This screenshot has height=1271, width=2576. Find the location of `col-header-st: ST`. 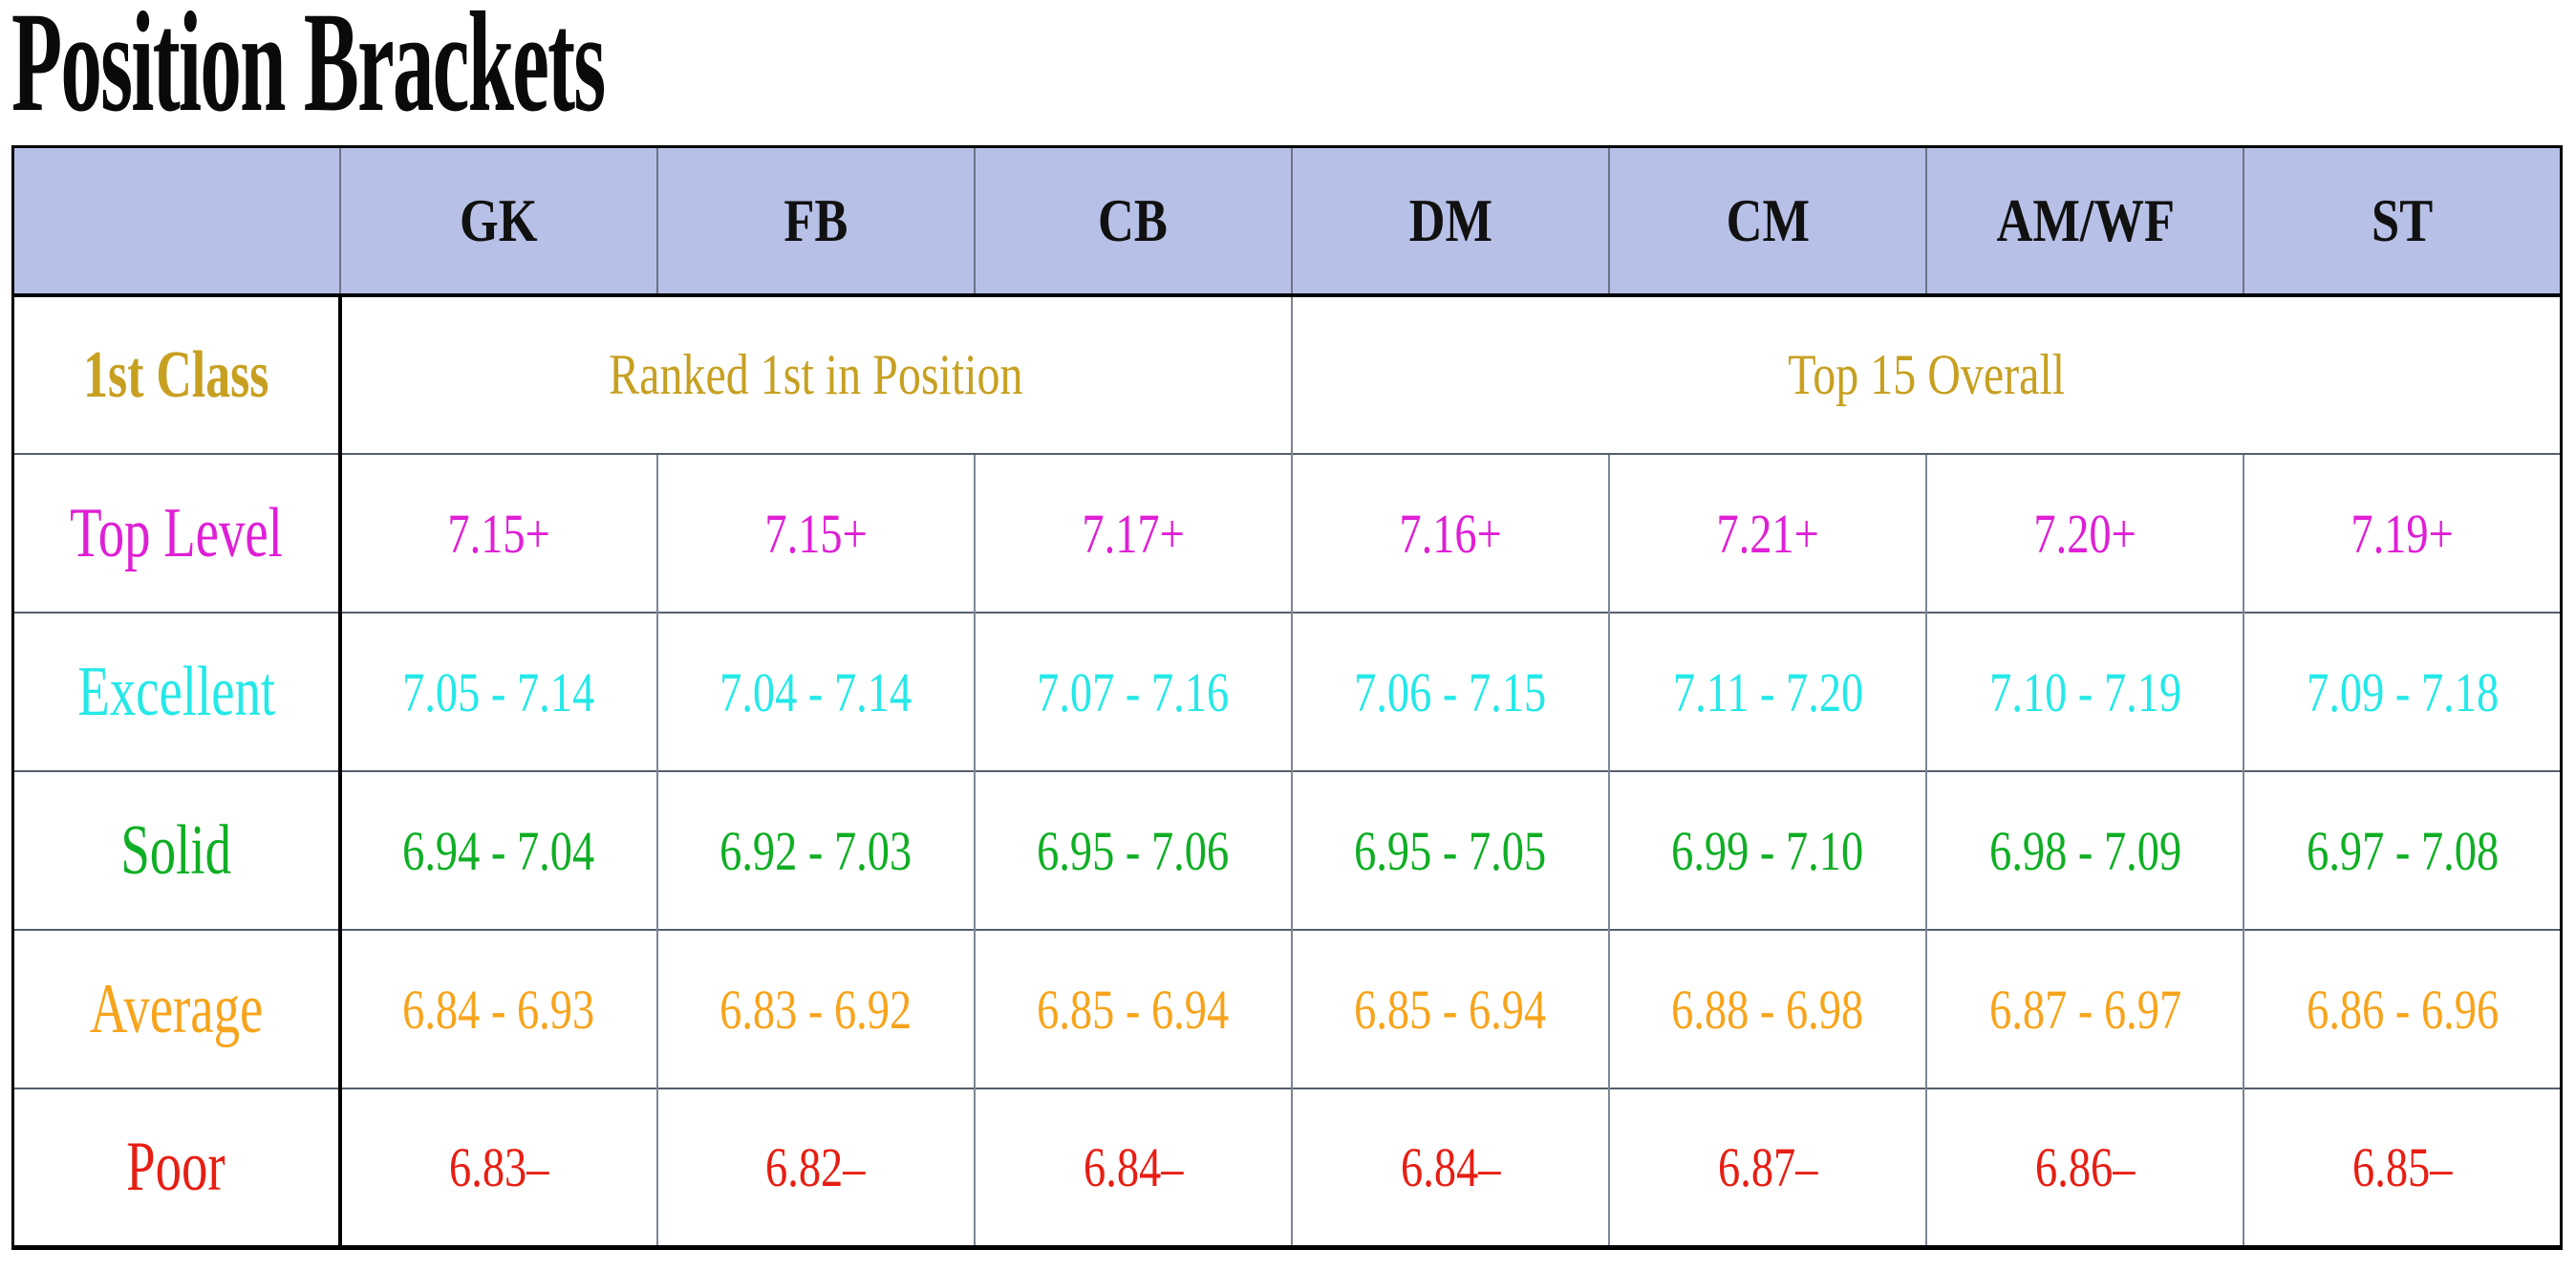

col-header-st: ST is located at coordinates (2402, 221).